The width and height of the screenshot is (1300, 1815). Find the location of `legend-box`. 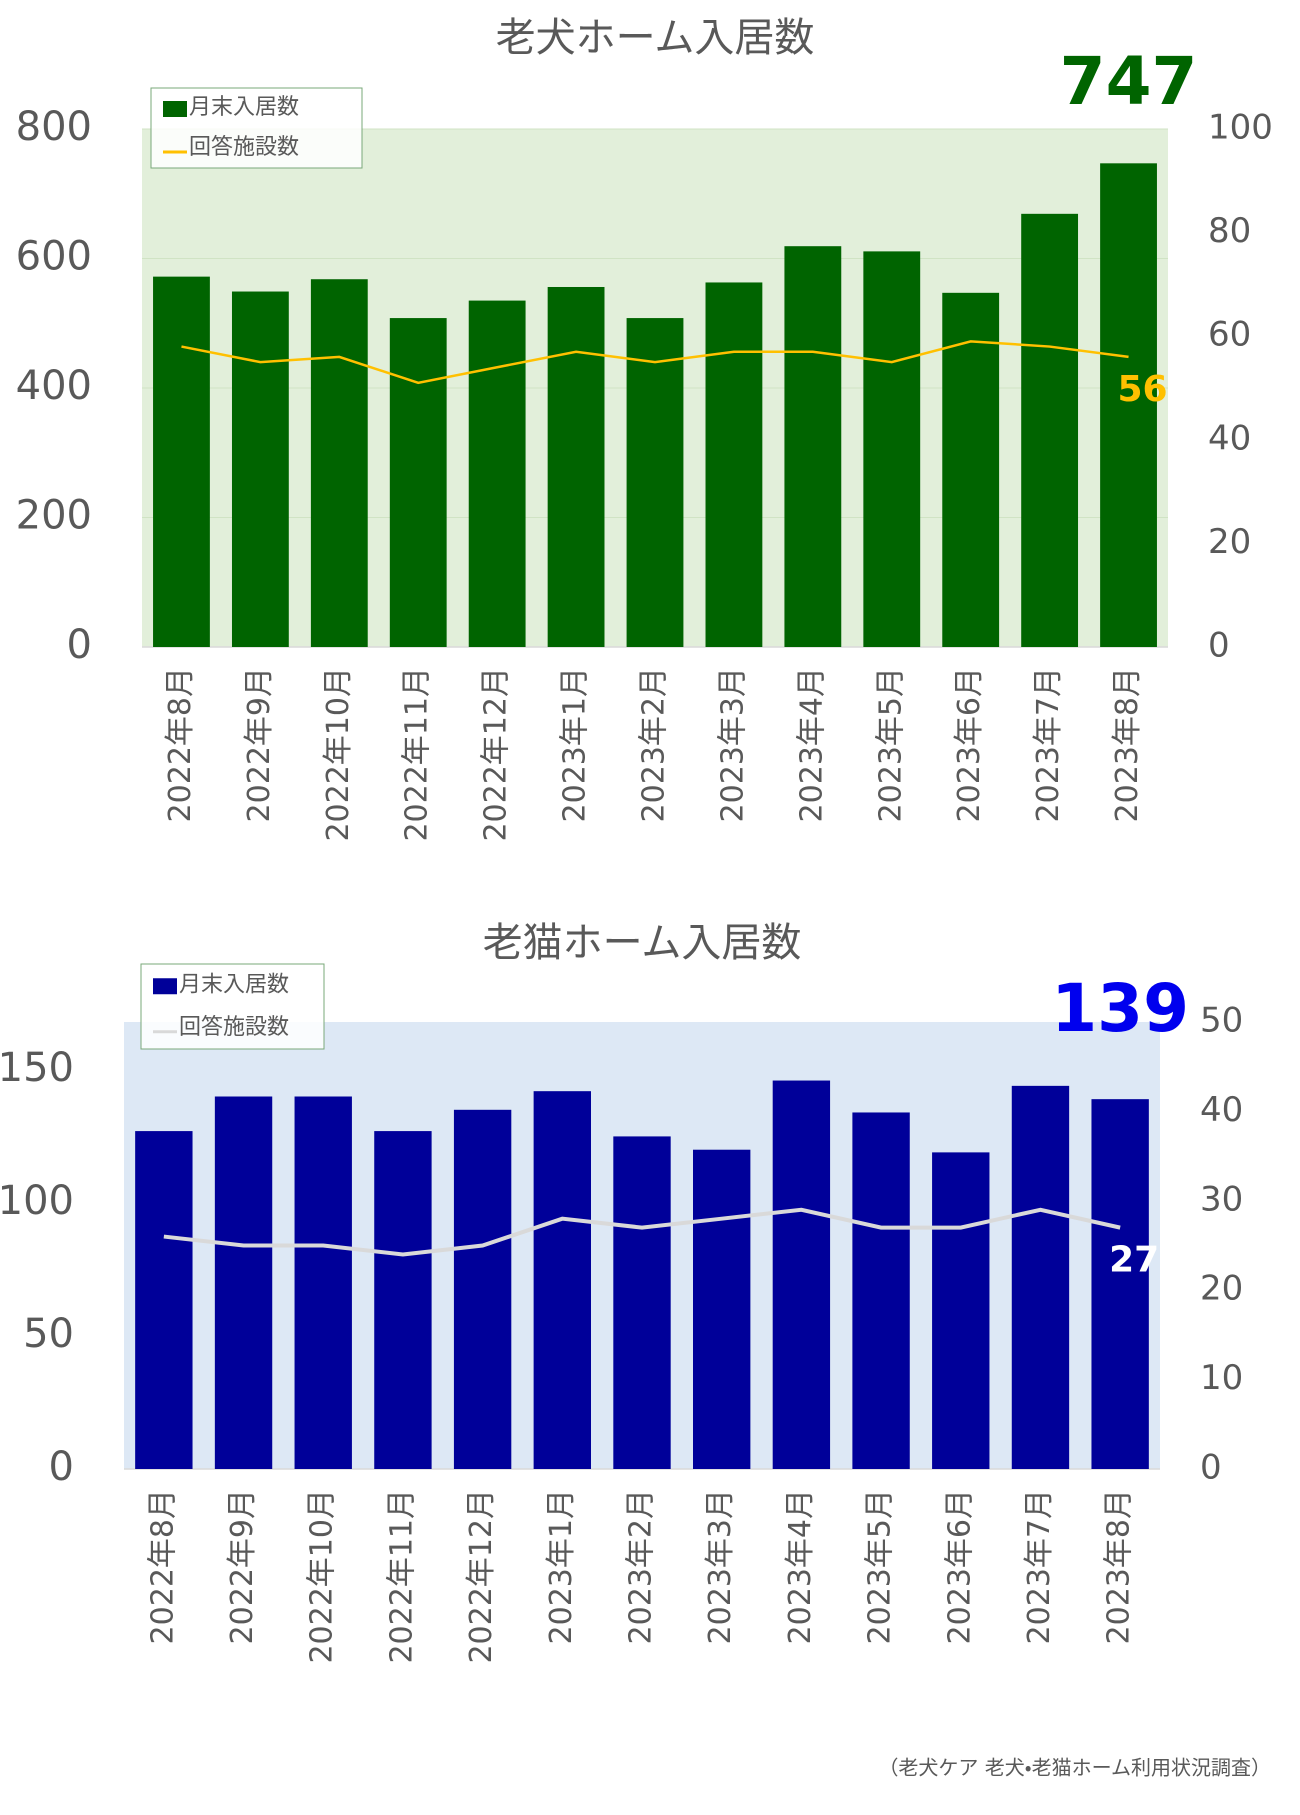

legend-box is located at coordinates (232, 1006).